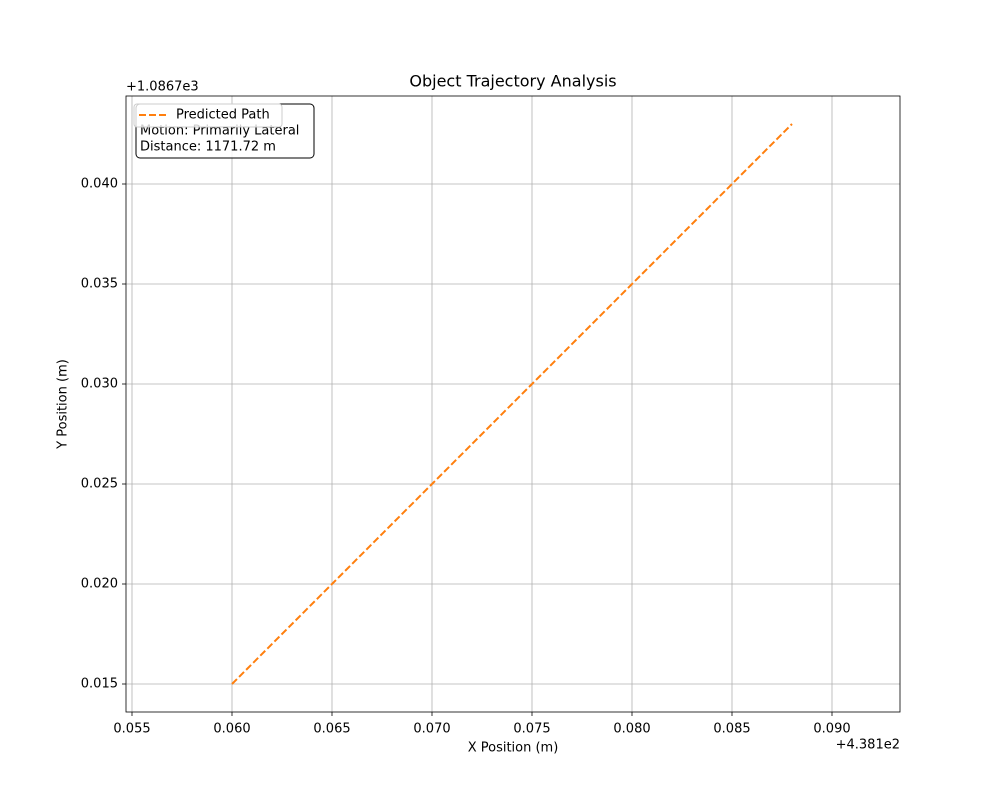 This screenshot has height=800, width=1000. I want to click on y-tick-label: 0.020, so click(99, 584).